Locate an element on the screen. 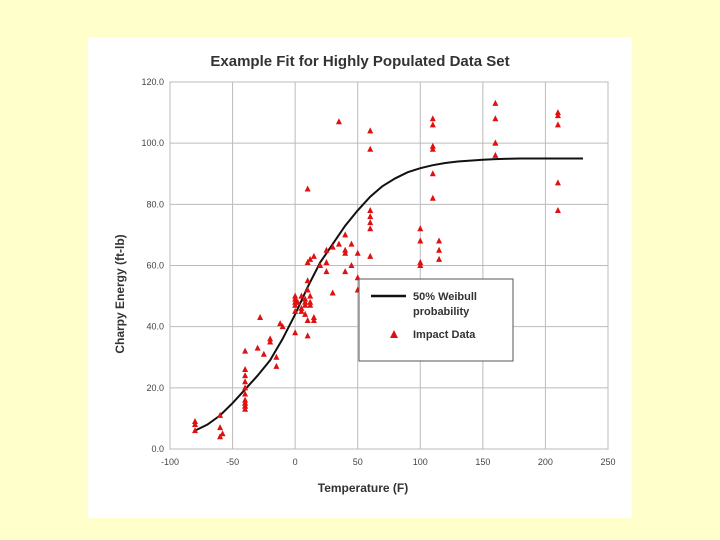 The image size is (720, 540). x-tick-label: 150 is located at coordinates (482, 462).